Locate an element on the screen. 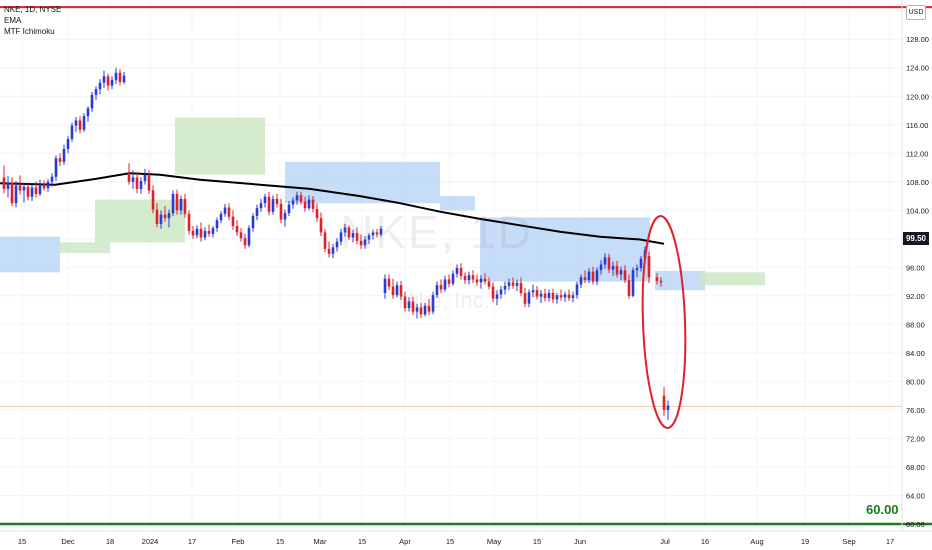 This screenshot has width=932, height=550. y-tick-label: 84.00 is located at coordinates (915, 353).